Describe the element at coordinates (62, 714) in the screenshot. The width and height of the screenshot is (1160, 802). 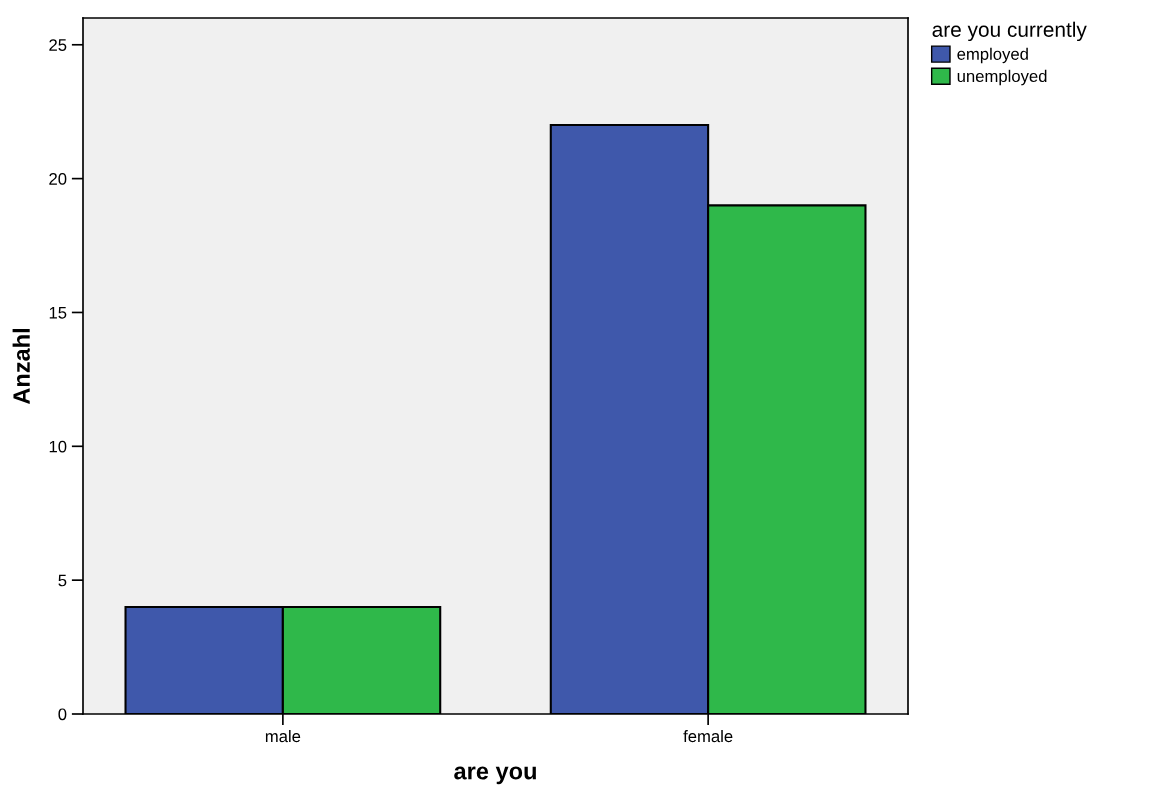
I see `y-tick-label: 0` at that location.